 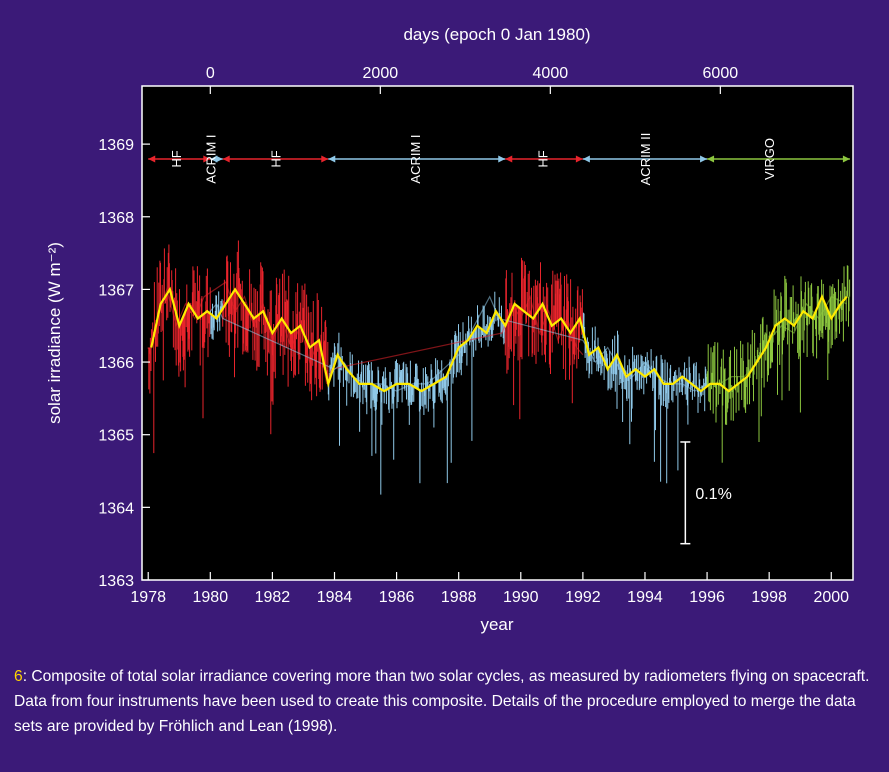 What do you see at coordinates (496, 624) in the screenshot?
I see `x-axis-label: year` at bounding box center [496, 624].